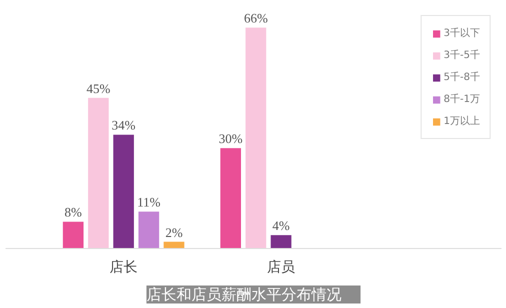 Image resolution: width=506 pixels, height=308 pixels. I want to click on data-label: 8%, so click(73, 212).